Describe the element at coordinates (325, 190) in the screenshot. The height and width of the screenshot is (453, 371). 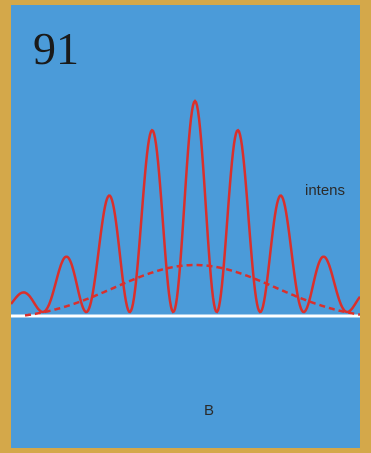
I see `axis-label: intens` at that location.